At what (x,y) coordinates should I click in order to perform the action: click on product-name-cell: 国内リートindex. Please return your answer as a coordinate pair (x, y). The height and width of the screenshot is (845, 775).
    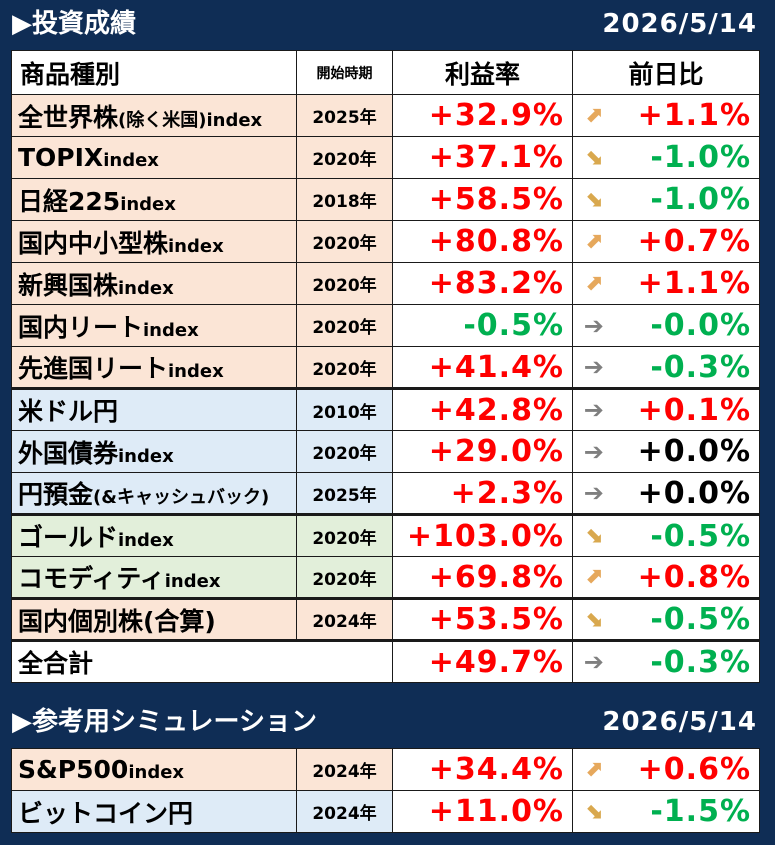
    Looking at the image, I should click on (154, 325).